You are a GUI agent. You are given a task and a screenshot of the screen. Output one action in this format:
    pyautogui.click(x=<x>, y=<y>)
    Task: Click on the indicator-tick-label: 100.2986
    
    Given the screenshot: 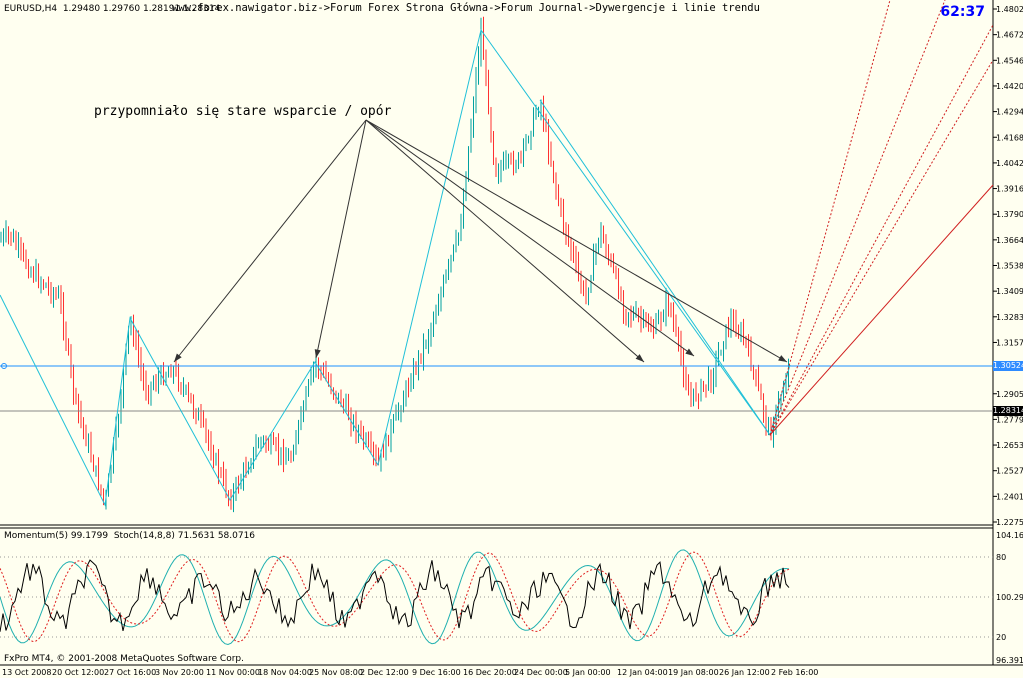 What is the action you would take?
    pyautogui.click(x=1009, y=597)
    